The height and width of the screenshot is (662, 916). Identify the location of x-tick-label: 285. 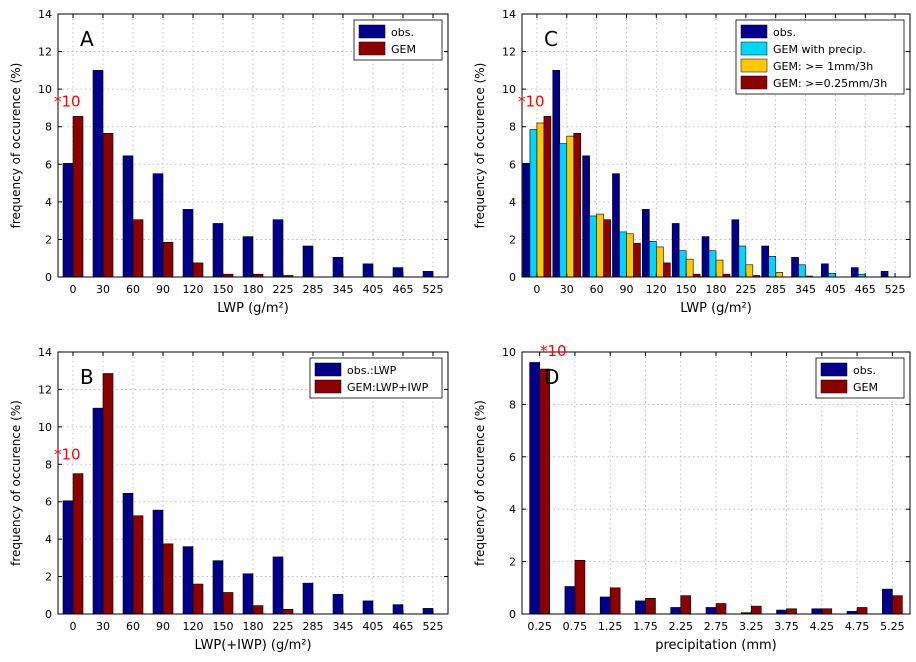
(775, 289).